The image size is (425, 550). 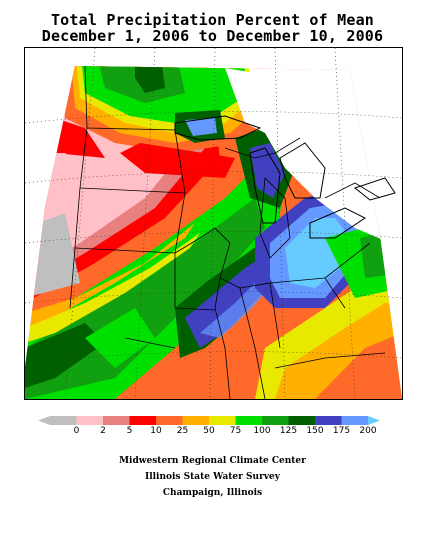 I want to click on credit-survey: Illinois State Water Survey, so click(x=212, y=477).